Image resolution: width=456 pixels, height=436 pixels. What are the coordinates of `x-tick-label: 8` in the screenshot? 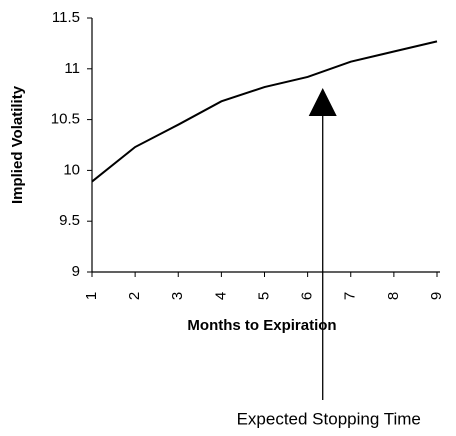 It's located at (393, 296).